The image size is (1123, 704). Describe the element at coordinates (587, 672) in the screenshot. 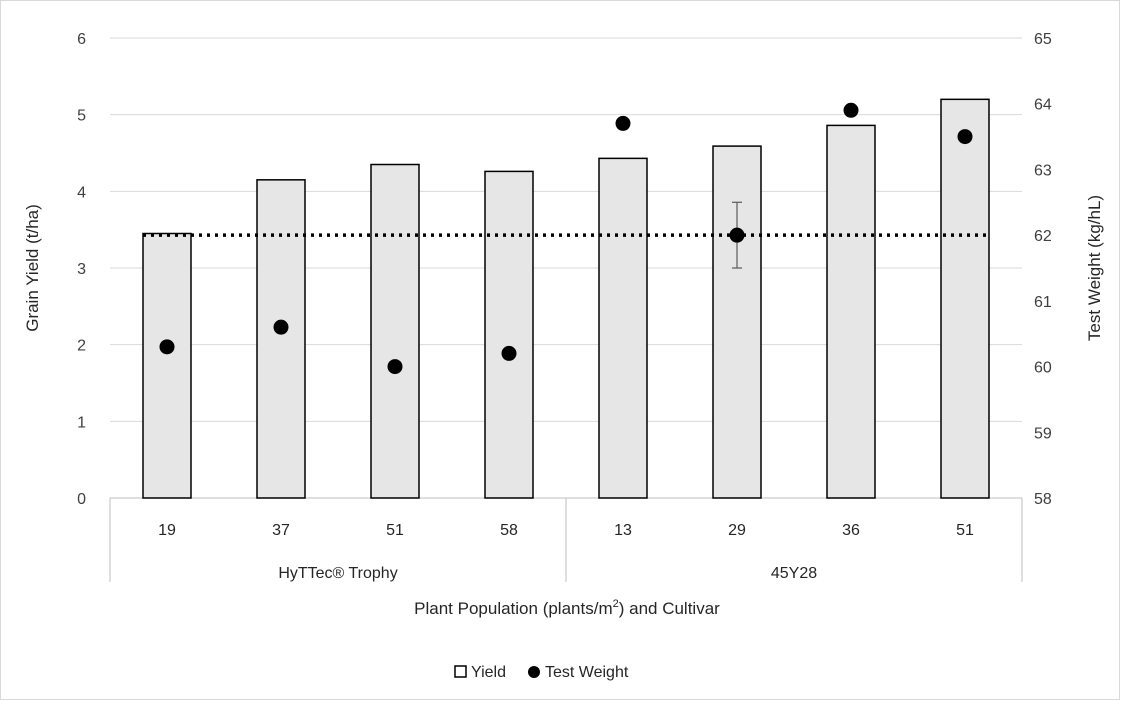

I see `legend-label-test-weight: Test Weight` at that location.